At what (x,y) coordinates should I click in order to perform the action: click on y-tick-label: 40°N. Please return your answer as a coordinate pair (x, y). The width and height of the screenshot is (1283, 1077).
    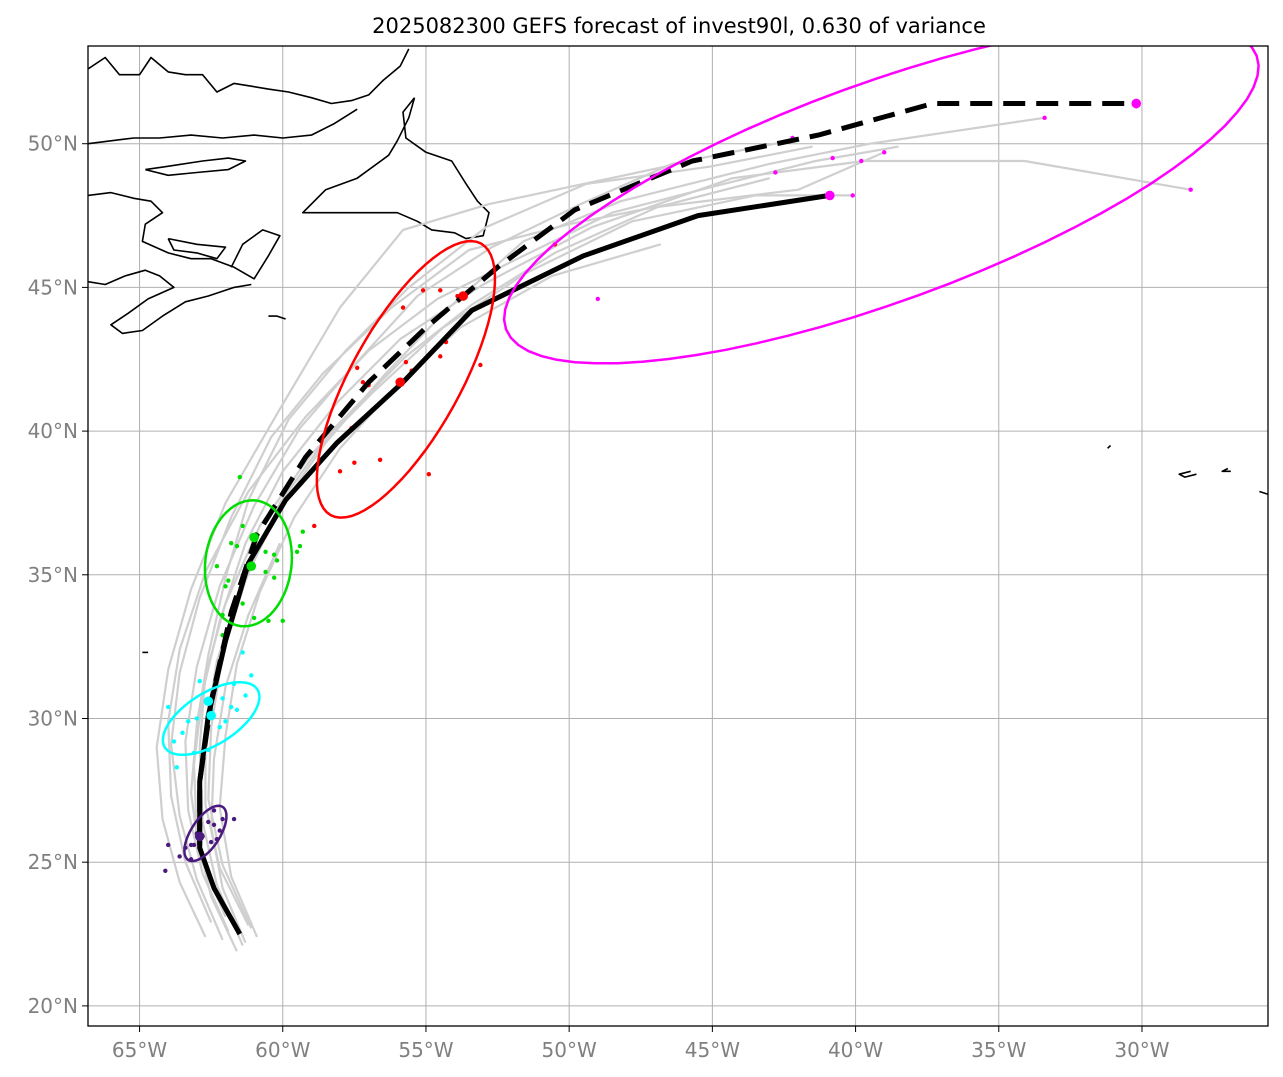
    Looking at the image, I should click on (53, 431).